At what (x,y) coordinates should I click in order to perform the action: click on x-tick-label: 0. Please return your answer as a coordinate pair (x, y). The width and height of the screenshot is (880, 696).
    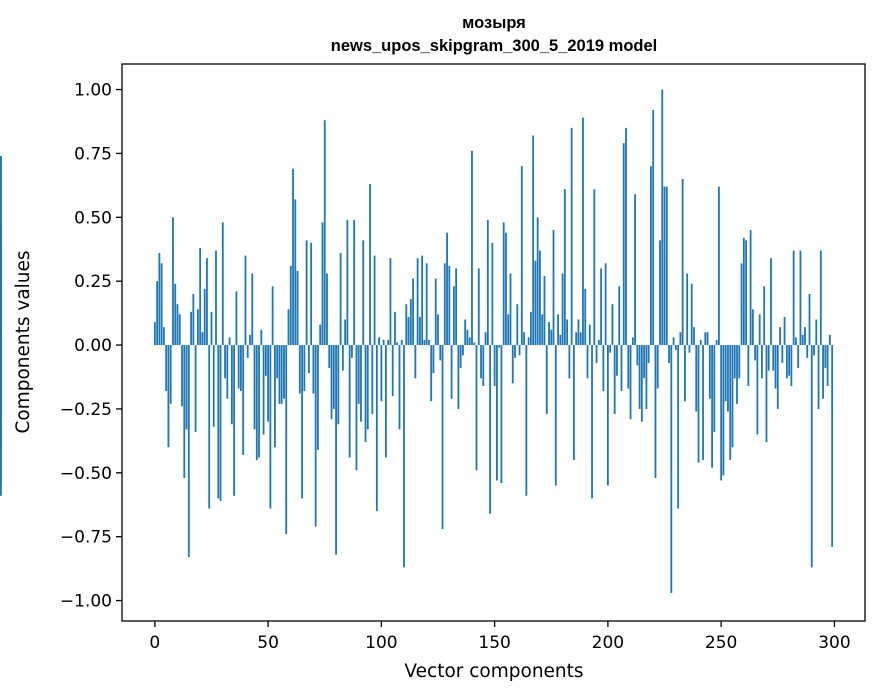
    Looking at the image, I should click on (154, 643).